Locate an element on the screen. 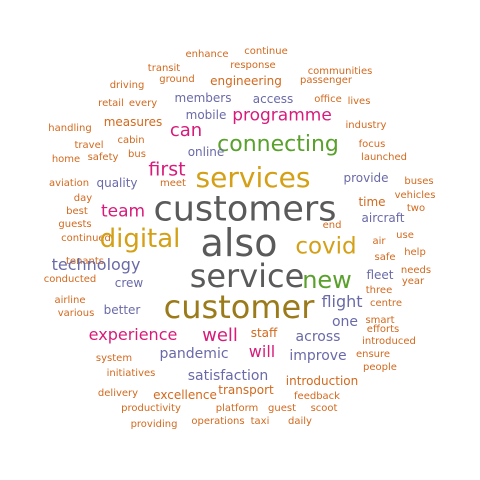 The width and height of the screenshot is (480, 480). word-flight: flight is located at coordinates (342, 301).